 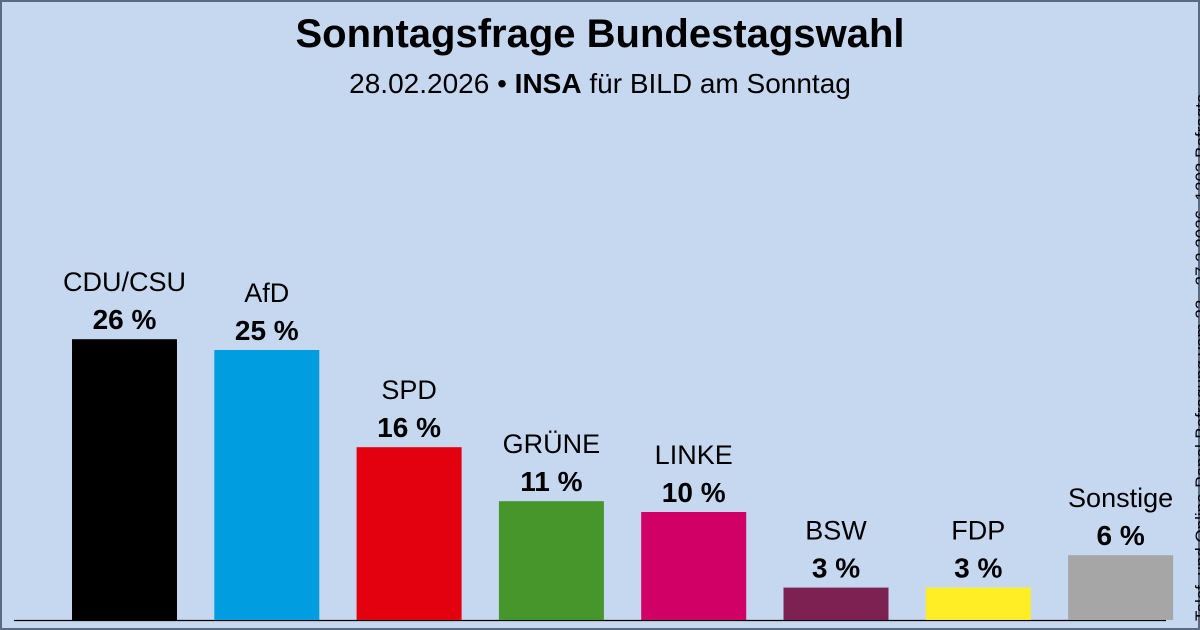 What do you see at coordinates (266, 293) in the screenshot?
I see `bar-category-label: AfD` at bounding box center [266, 293].